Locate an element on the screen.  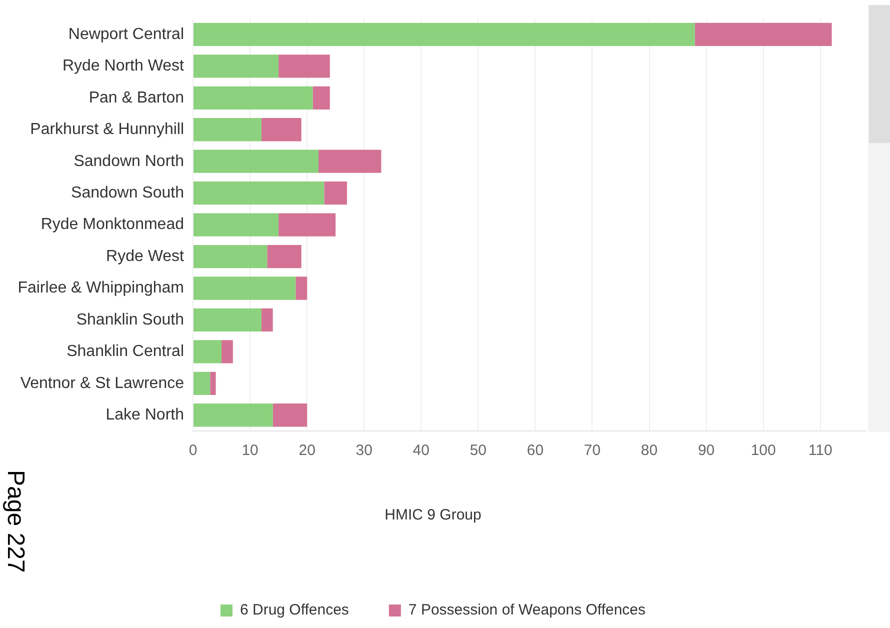
y-tick-label: Ryde West is located at coordinates (145, 256).